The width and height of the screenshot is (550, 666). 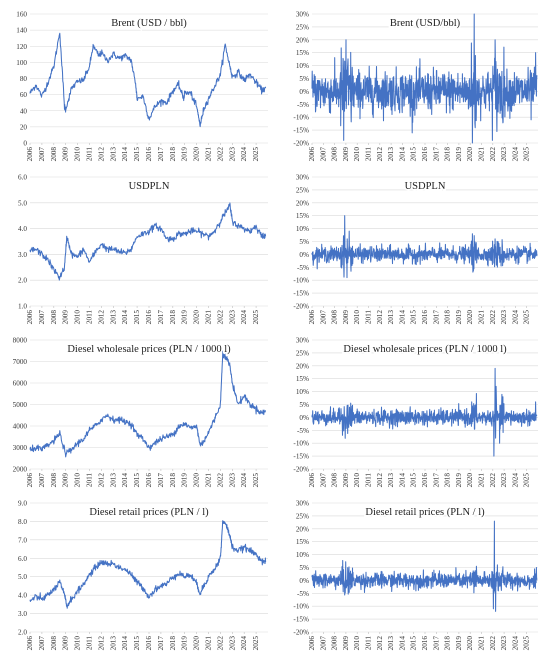 What do you see at coordinates (302, 229) in the screenshot?
I see `y-tick-label: 10%` at bounding box center [302, 229].